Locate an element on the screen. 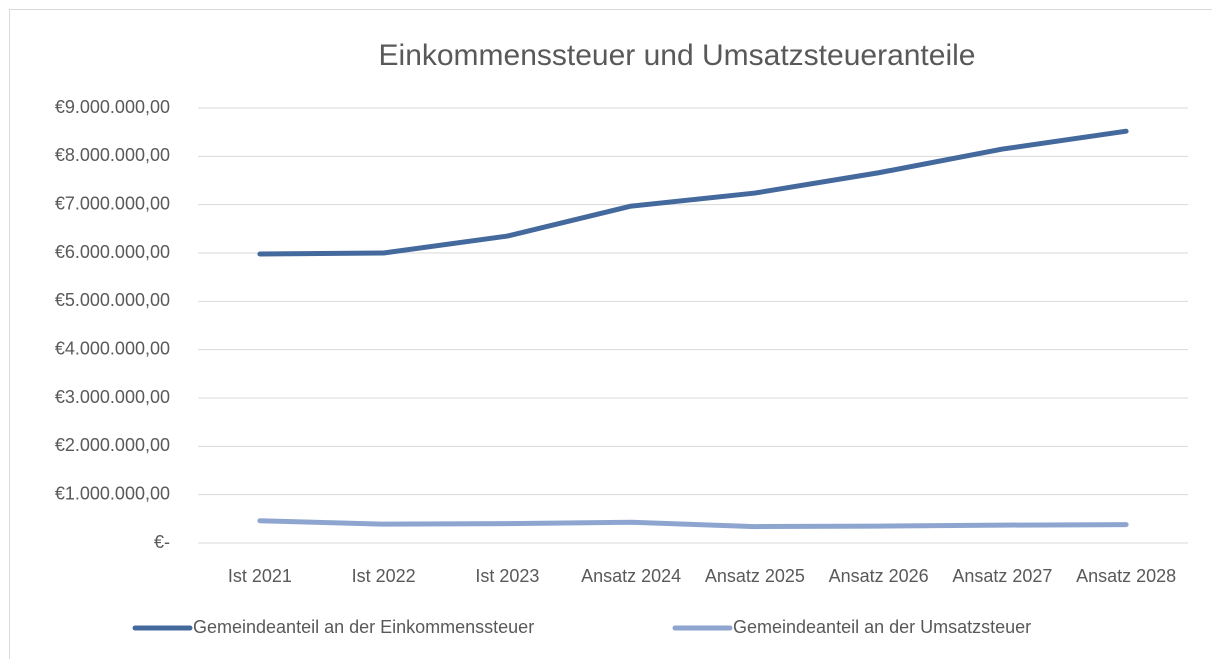 This screenshot has height=659, width=1212. x-tick-label: Ansatz 2024 is located at coordinates (631, 576).